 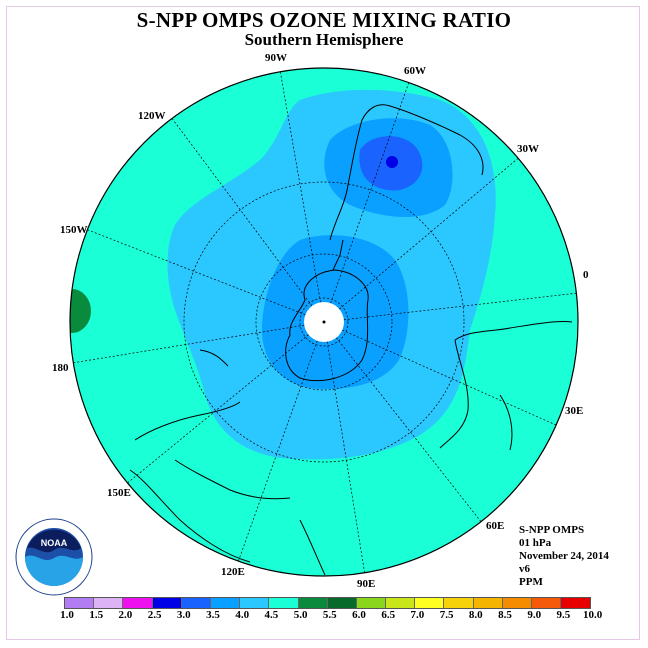 I want to click on lon-label-30e: 30E, so click(x=574, y=411).